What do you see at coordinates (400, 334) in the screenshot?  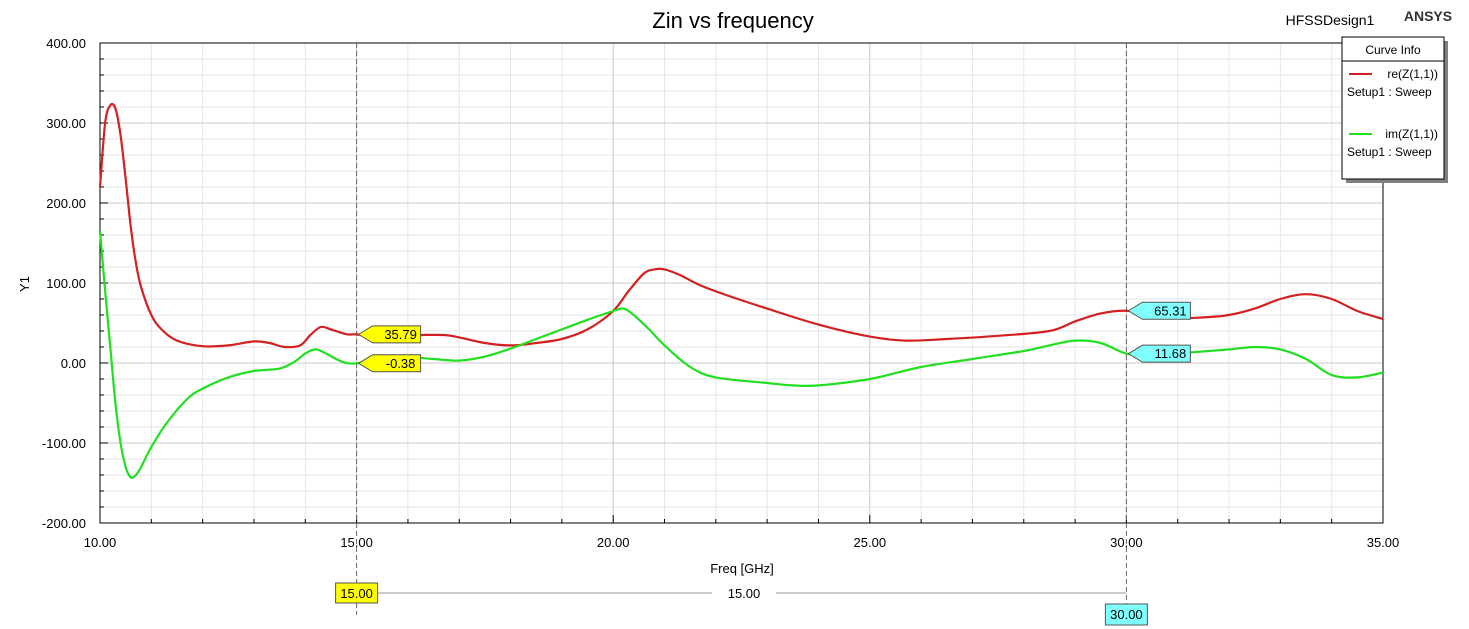 I see `marker-readout-value: 35.79` at bounding box center [400, 334].